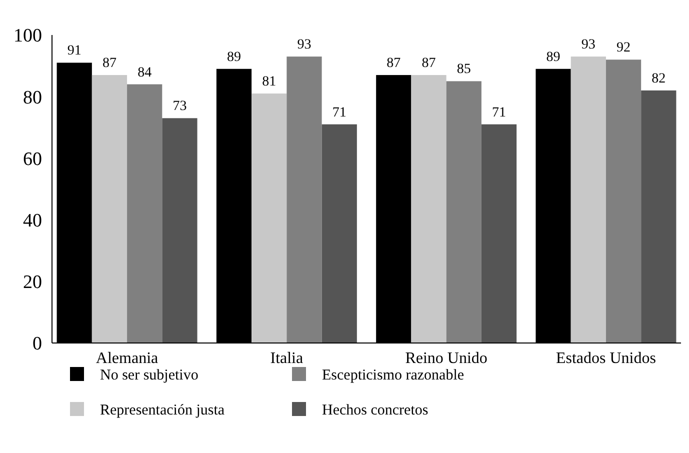 The image size is (689, 453). I want to click on y-tick-label: 60, so click(32, 159).